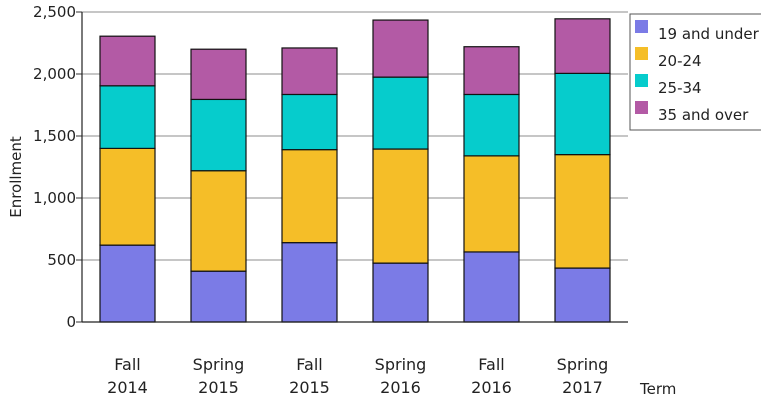 The height and width of the screenshot is (400, 761). What do you see at coordinates (54, 167) in the screenshot?
I see `y-tick-labels: 0 500 1,000 1,500 2,000 2,500` at bounding box center [54, 167].